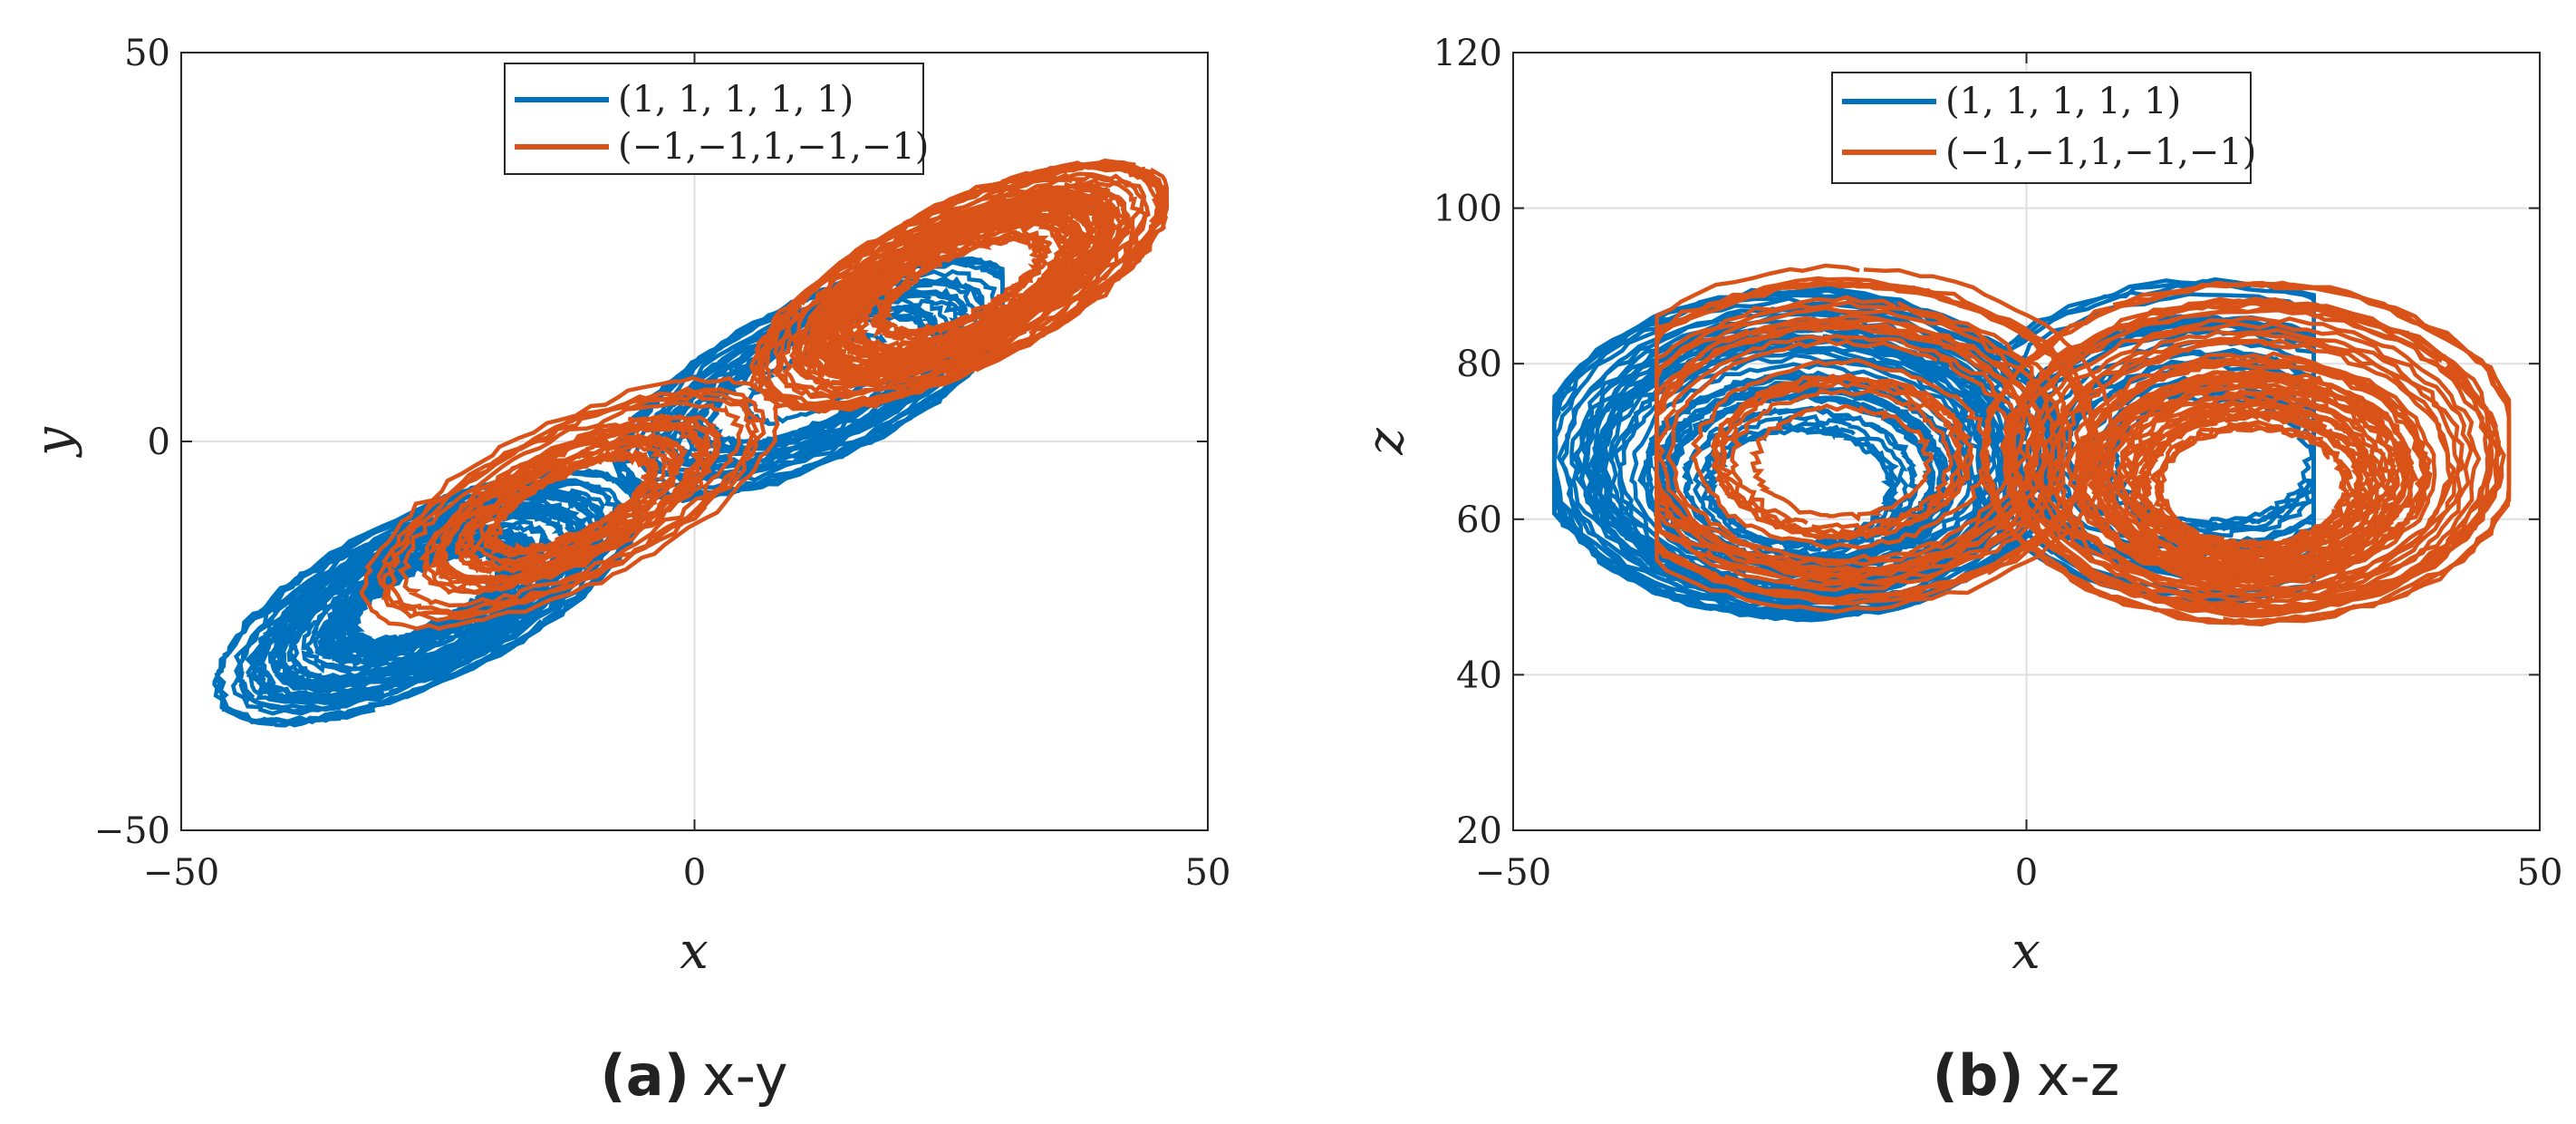 Image resolution: width=2576 pixels, height=1124 pixels. I want to click on xz-ytick-label: 20, so click(1479, 831).